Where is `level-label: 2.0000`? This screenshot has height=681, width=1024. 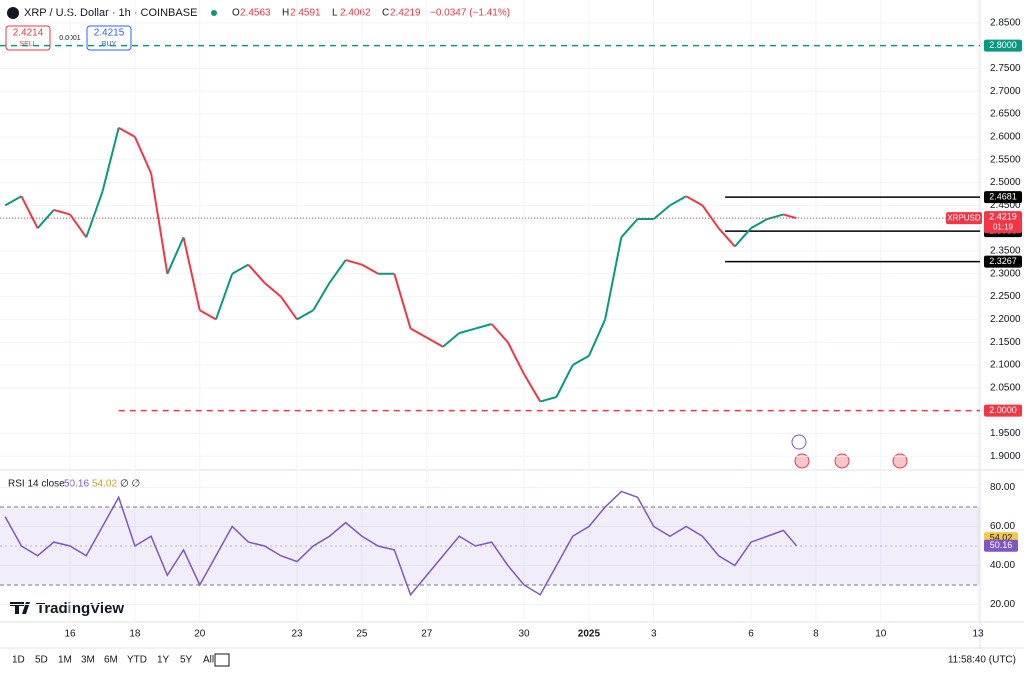
level-label: 2.0000 is located at coordinates (1003, 410).